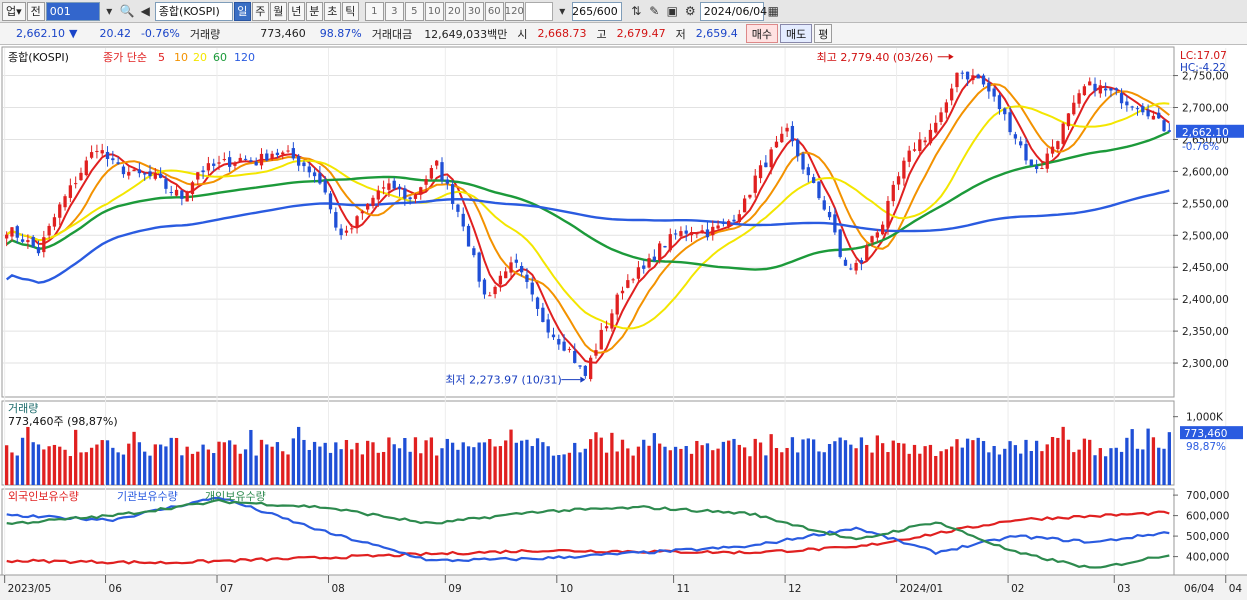 The height and width of the screenshot is (600, 1247). What do you see at coordinates (636, 11) in the screenshot?
I see `chart-type-icon: ⇅` at bounding box center [636, 11].